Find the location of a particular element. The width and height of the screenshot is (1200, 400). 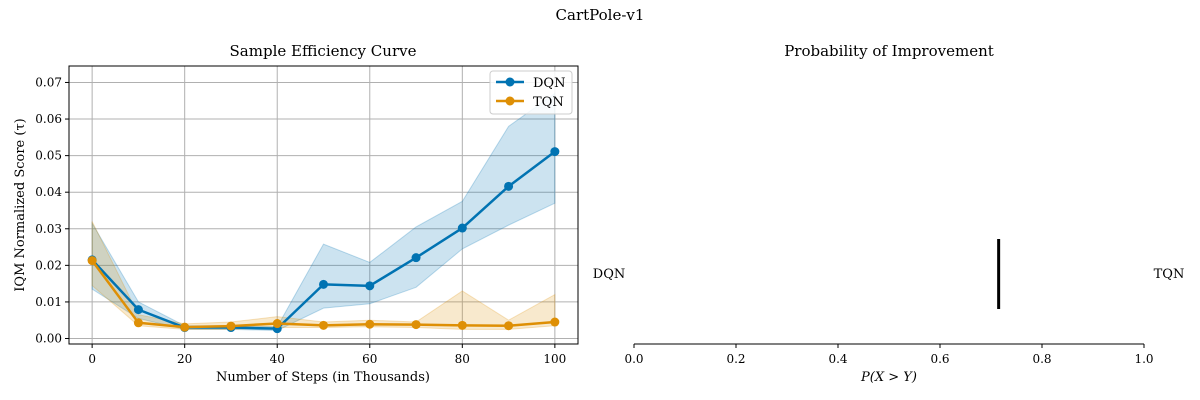

x-tick-label: 0 is located at coordinates (92, 359).